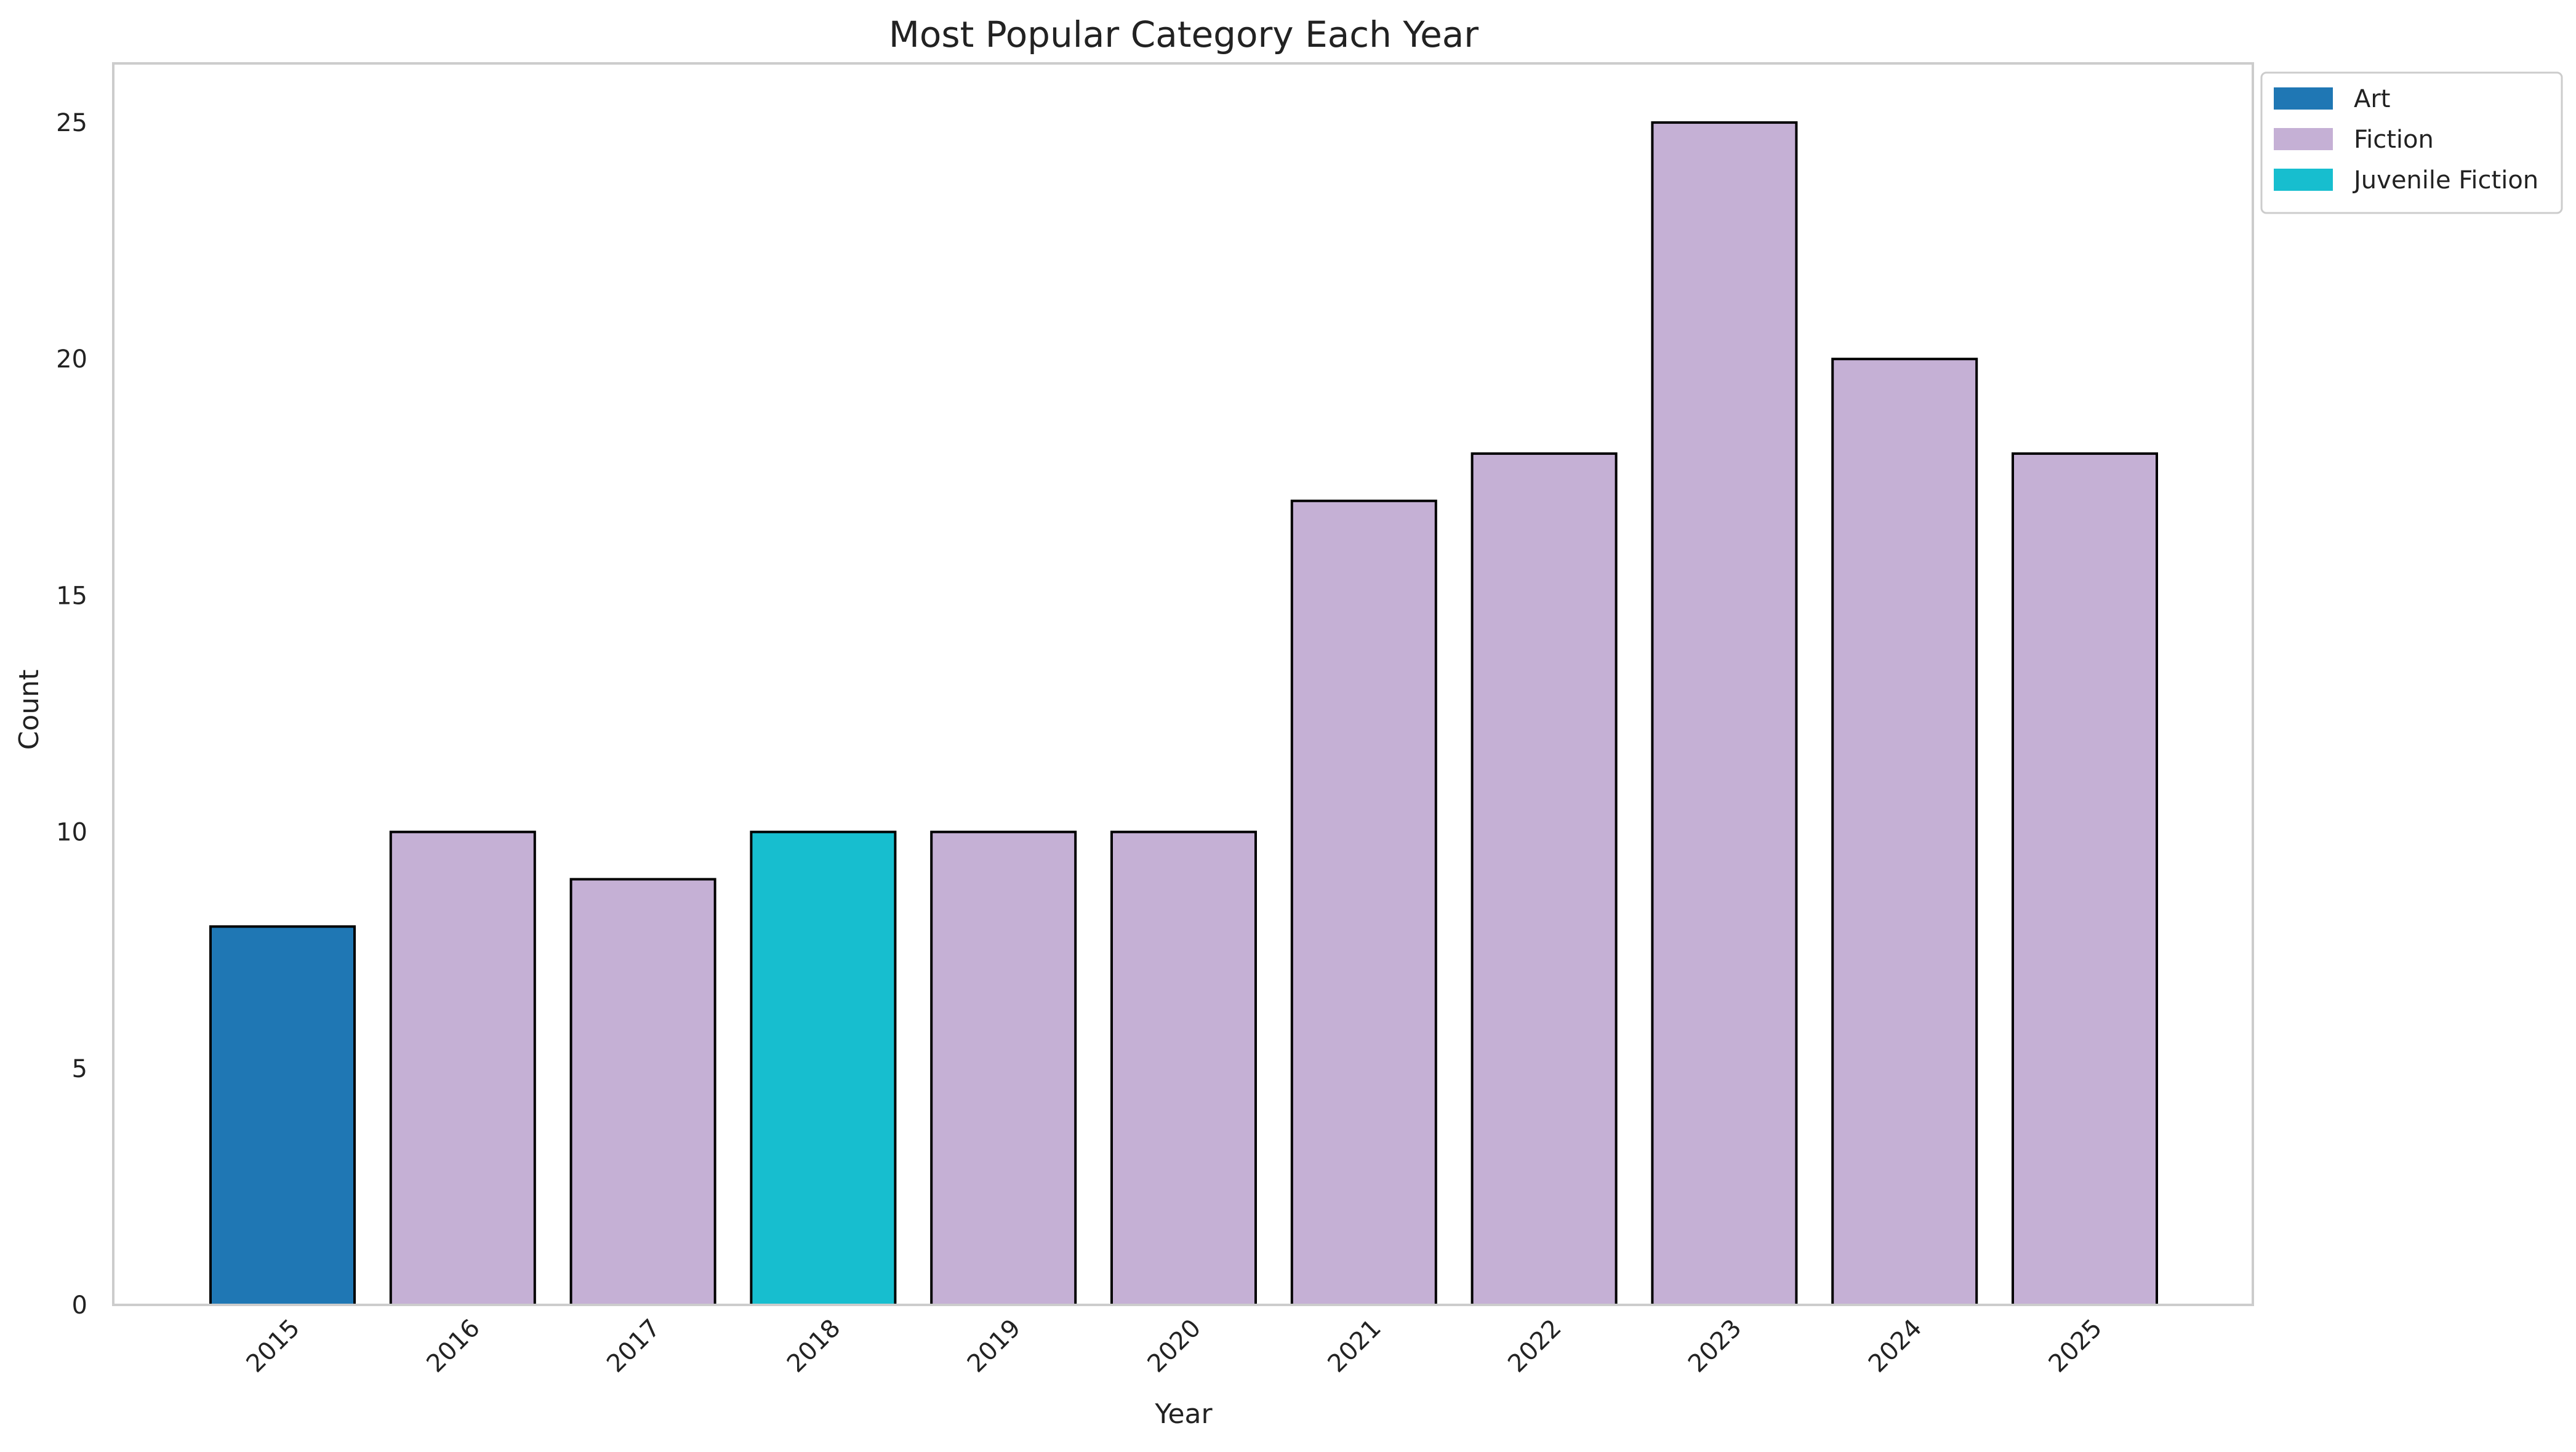 Image resolution: width=2576 pixels, height=1452 pixels. What do you see at coordinates (2372, 99) in the screenshot?
I see `legend-label: Art` at bounding box center [2372, 99].